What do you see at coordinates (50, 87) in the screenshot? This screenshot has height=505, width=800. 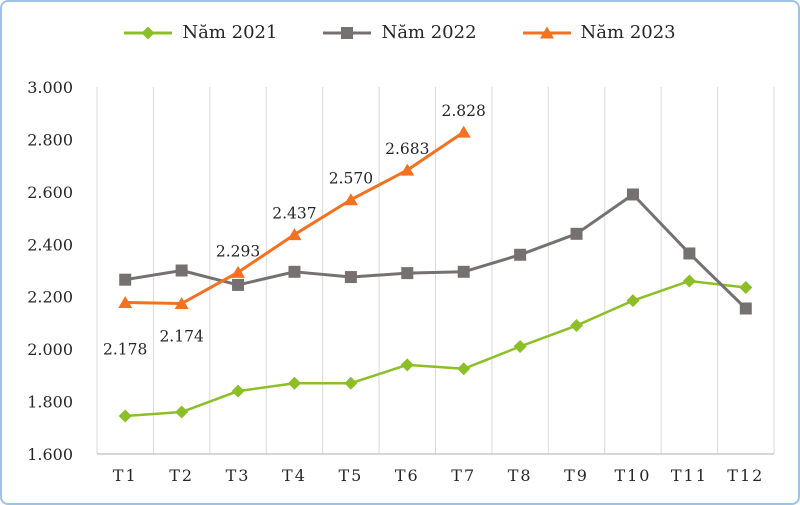 I see `y-tick-label: 3.000` at bounding box center [50, 87].